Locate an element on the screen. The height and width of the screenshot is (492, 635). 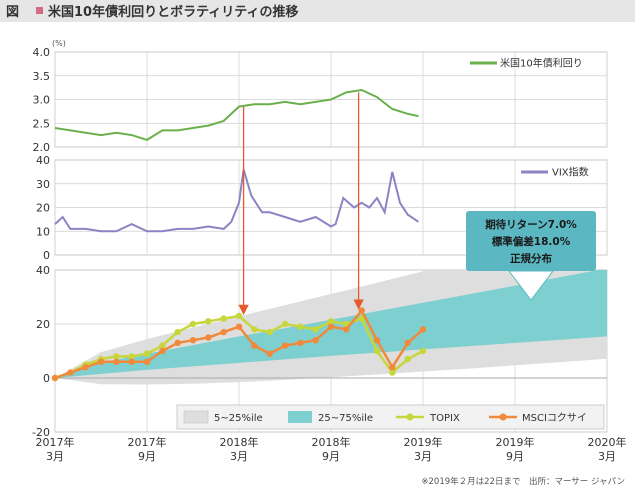
header-bar is located at coordinates (317, 11).